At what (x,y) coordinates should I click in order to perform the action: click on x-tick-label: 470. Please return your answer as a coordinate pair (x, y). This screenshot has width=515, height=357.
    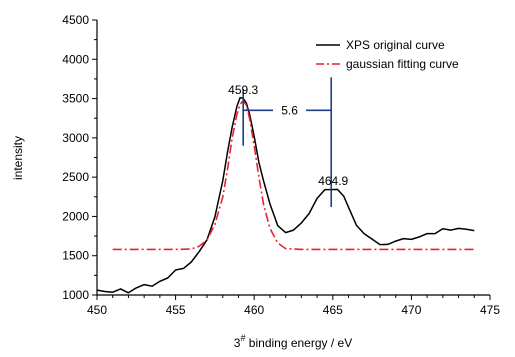
    Looking at the image, I should click on (411, 310).